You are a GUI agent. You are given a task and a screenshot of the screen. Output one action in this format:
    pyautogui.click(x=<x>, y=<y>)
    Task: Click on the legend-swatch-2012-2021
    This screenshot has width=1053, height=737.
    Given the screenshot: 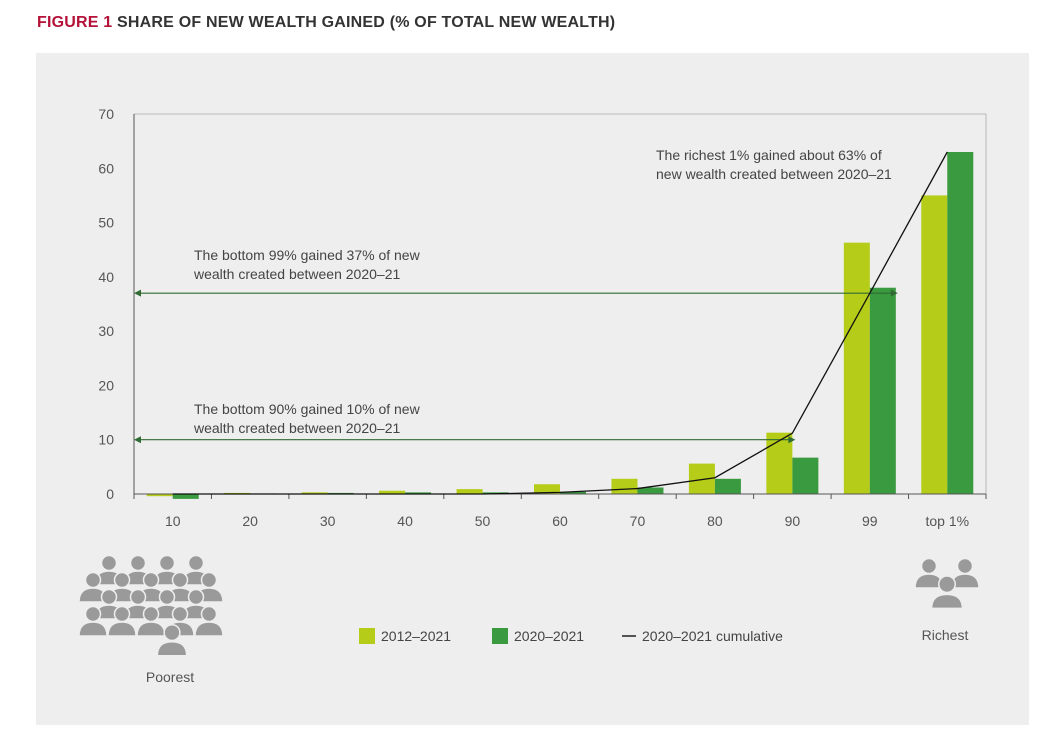 What is the action you would take?
    pyautogui.click(x=367, y=636)
    